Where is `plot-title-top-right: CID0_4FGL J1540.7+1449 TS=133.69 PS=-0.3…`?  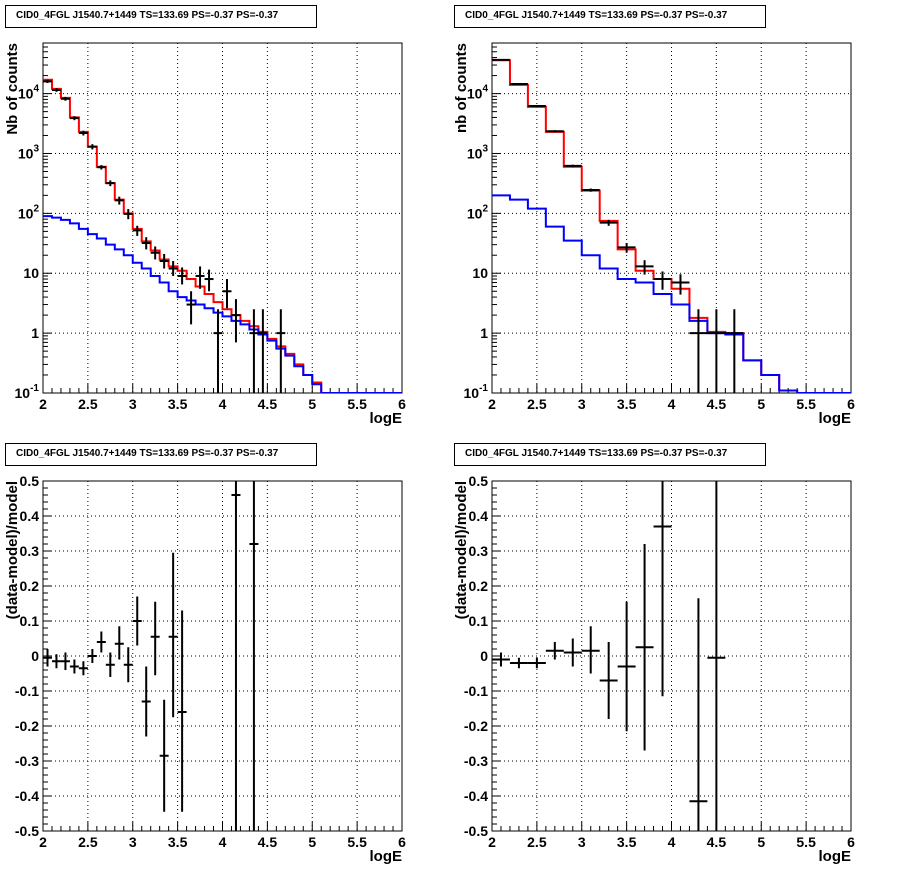 plot-title-top-right: CID0_4FGL J1540.7+1449 TS=133.69 PS=-0.3… is located at coordinates (610, 16).